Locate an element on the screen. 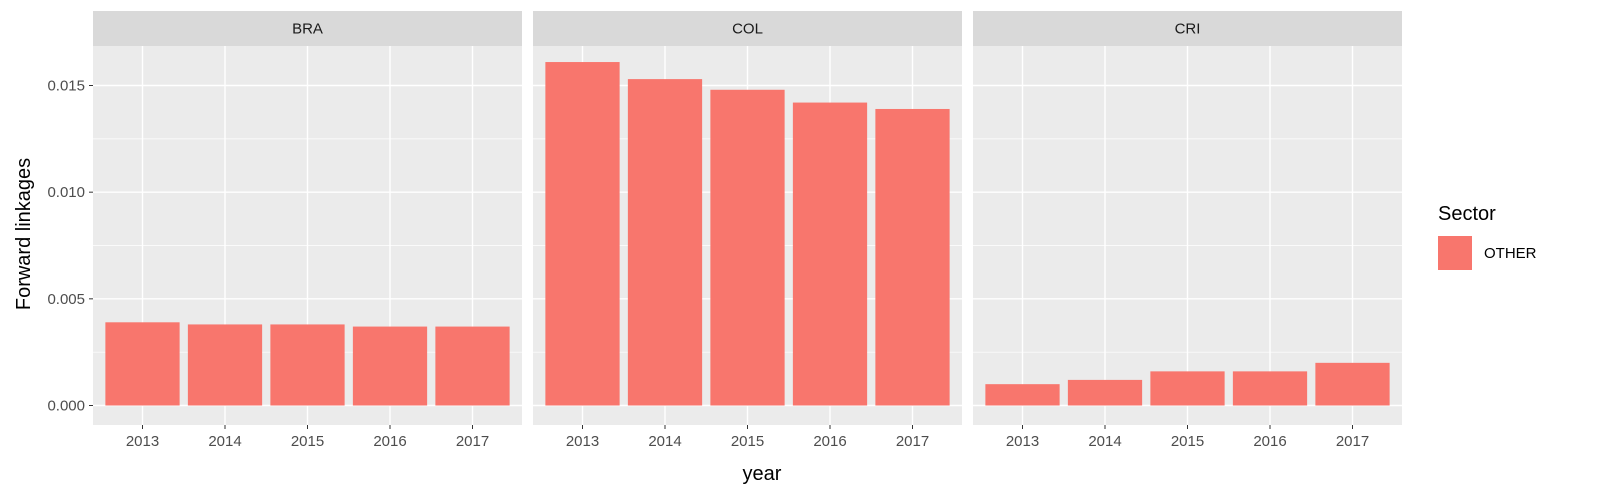 This screenshot has width=1600, height=500. y-axis: 0.000 0.005 0.010 0.015 is located at coordinates (70, 246).